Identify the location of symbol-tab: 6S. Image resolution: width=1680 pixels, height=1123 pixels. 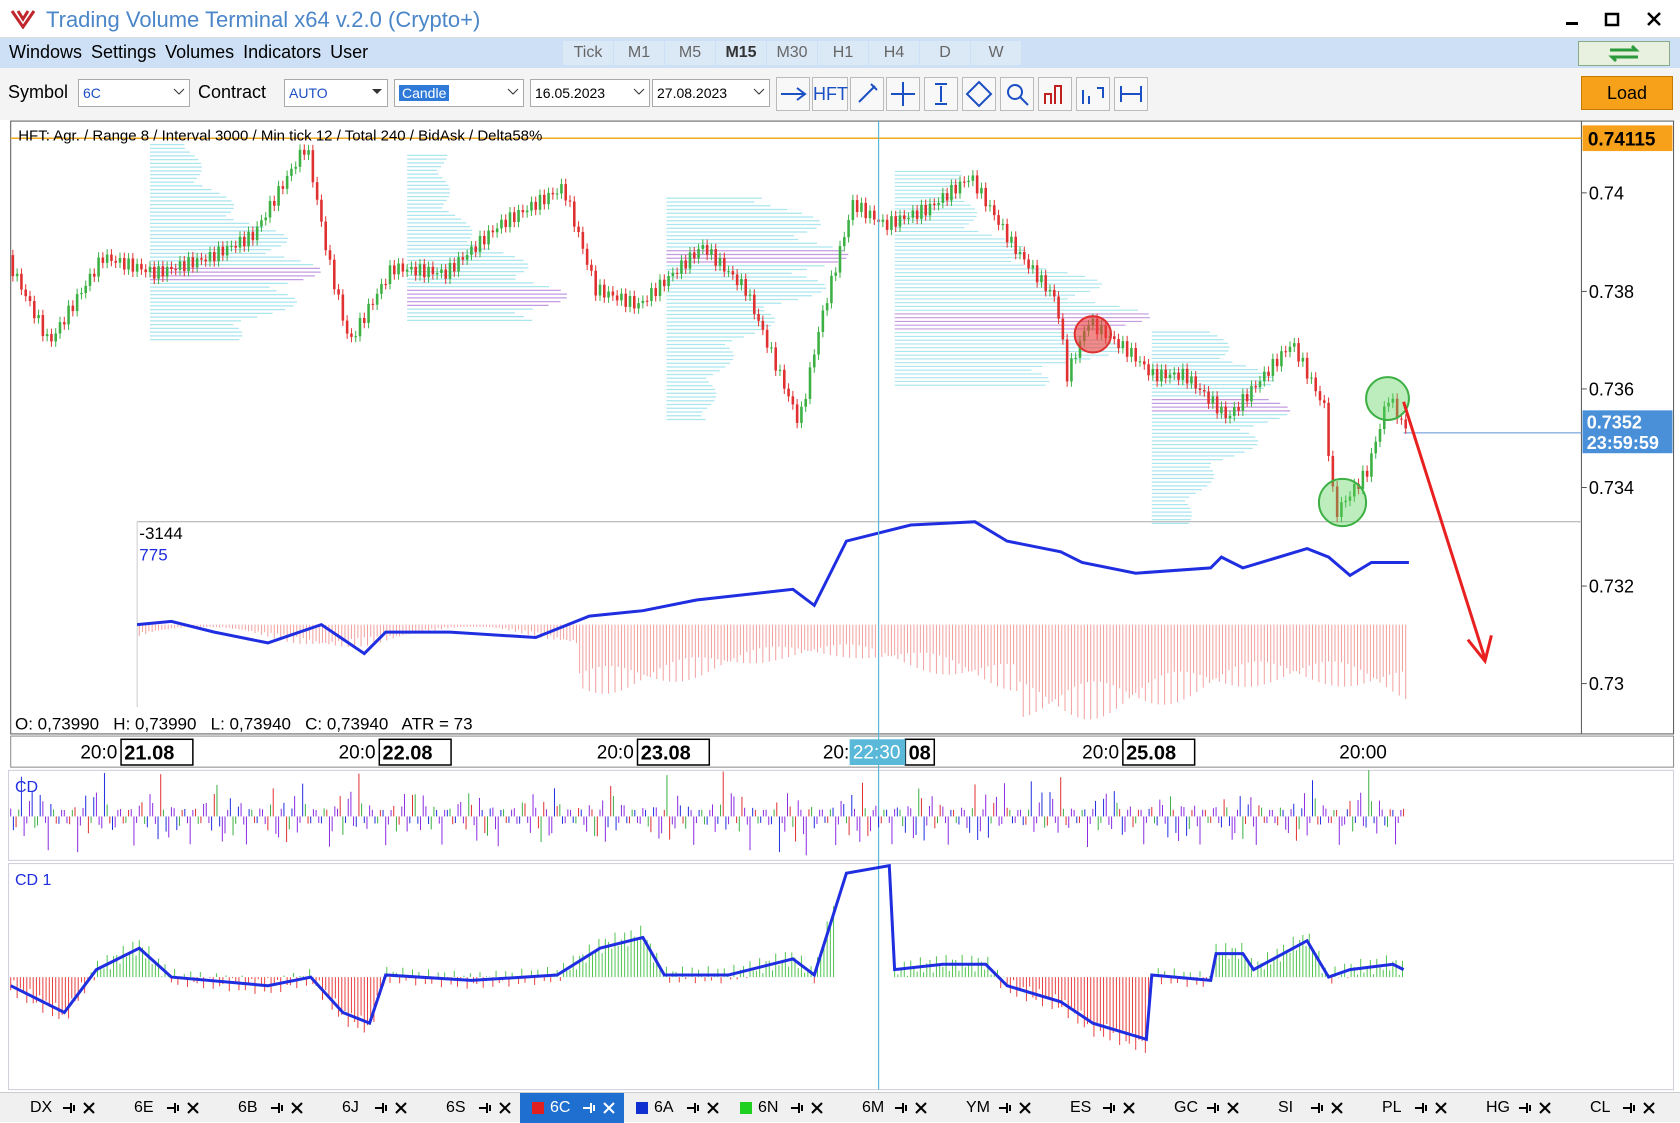
(468, 1108).